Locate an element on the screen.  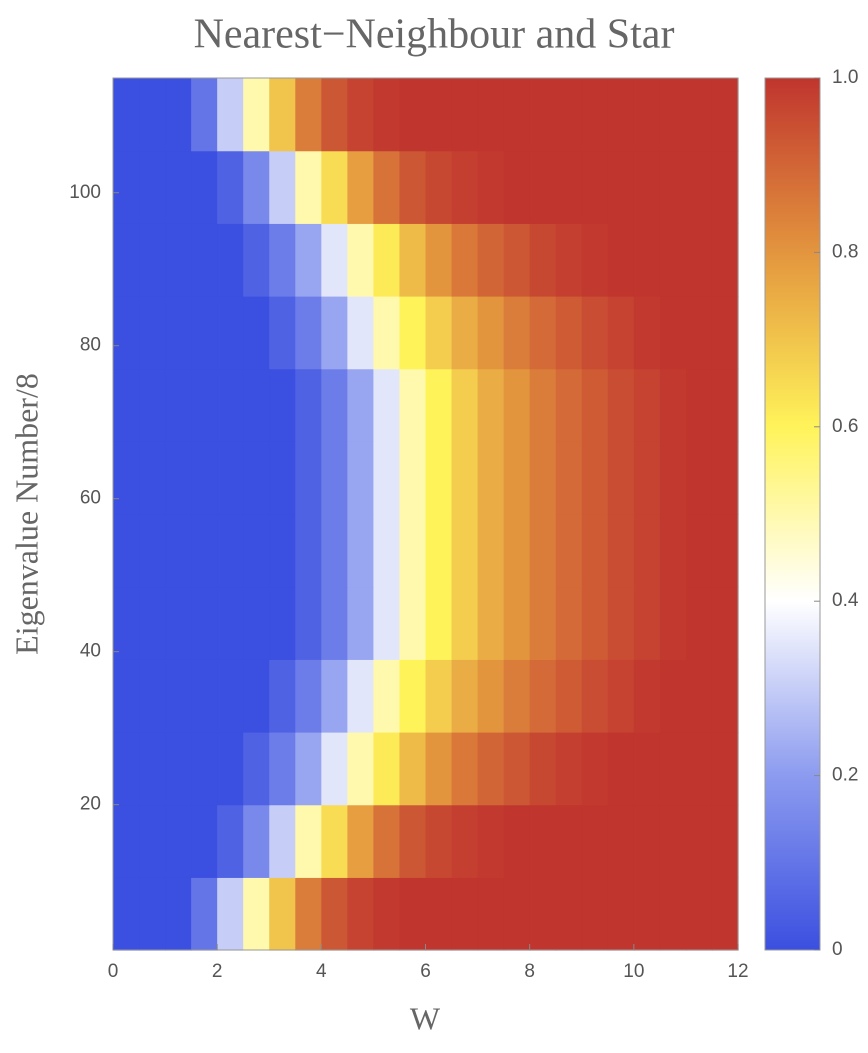
x-tick-label: 4 is located at coordinates (321, 971).